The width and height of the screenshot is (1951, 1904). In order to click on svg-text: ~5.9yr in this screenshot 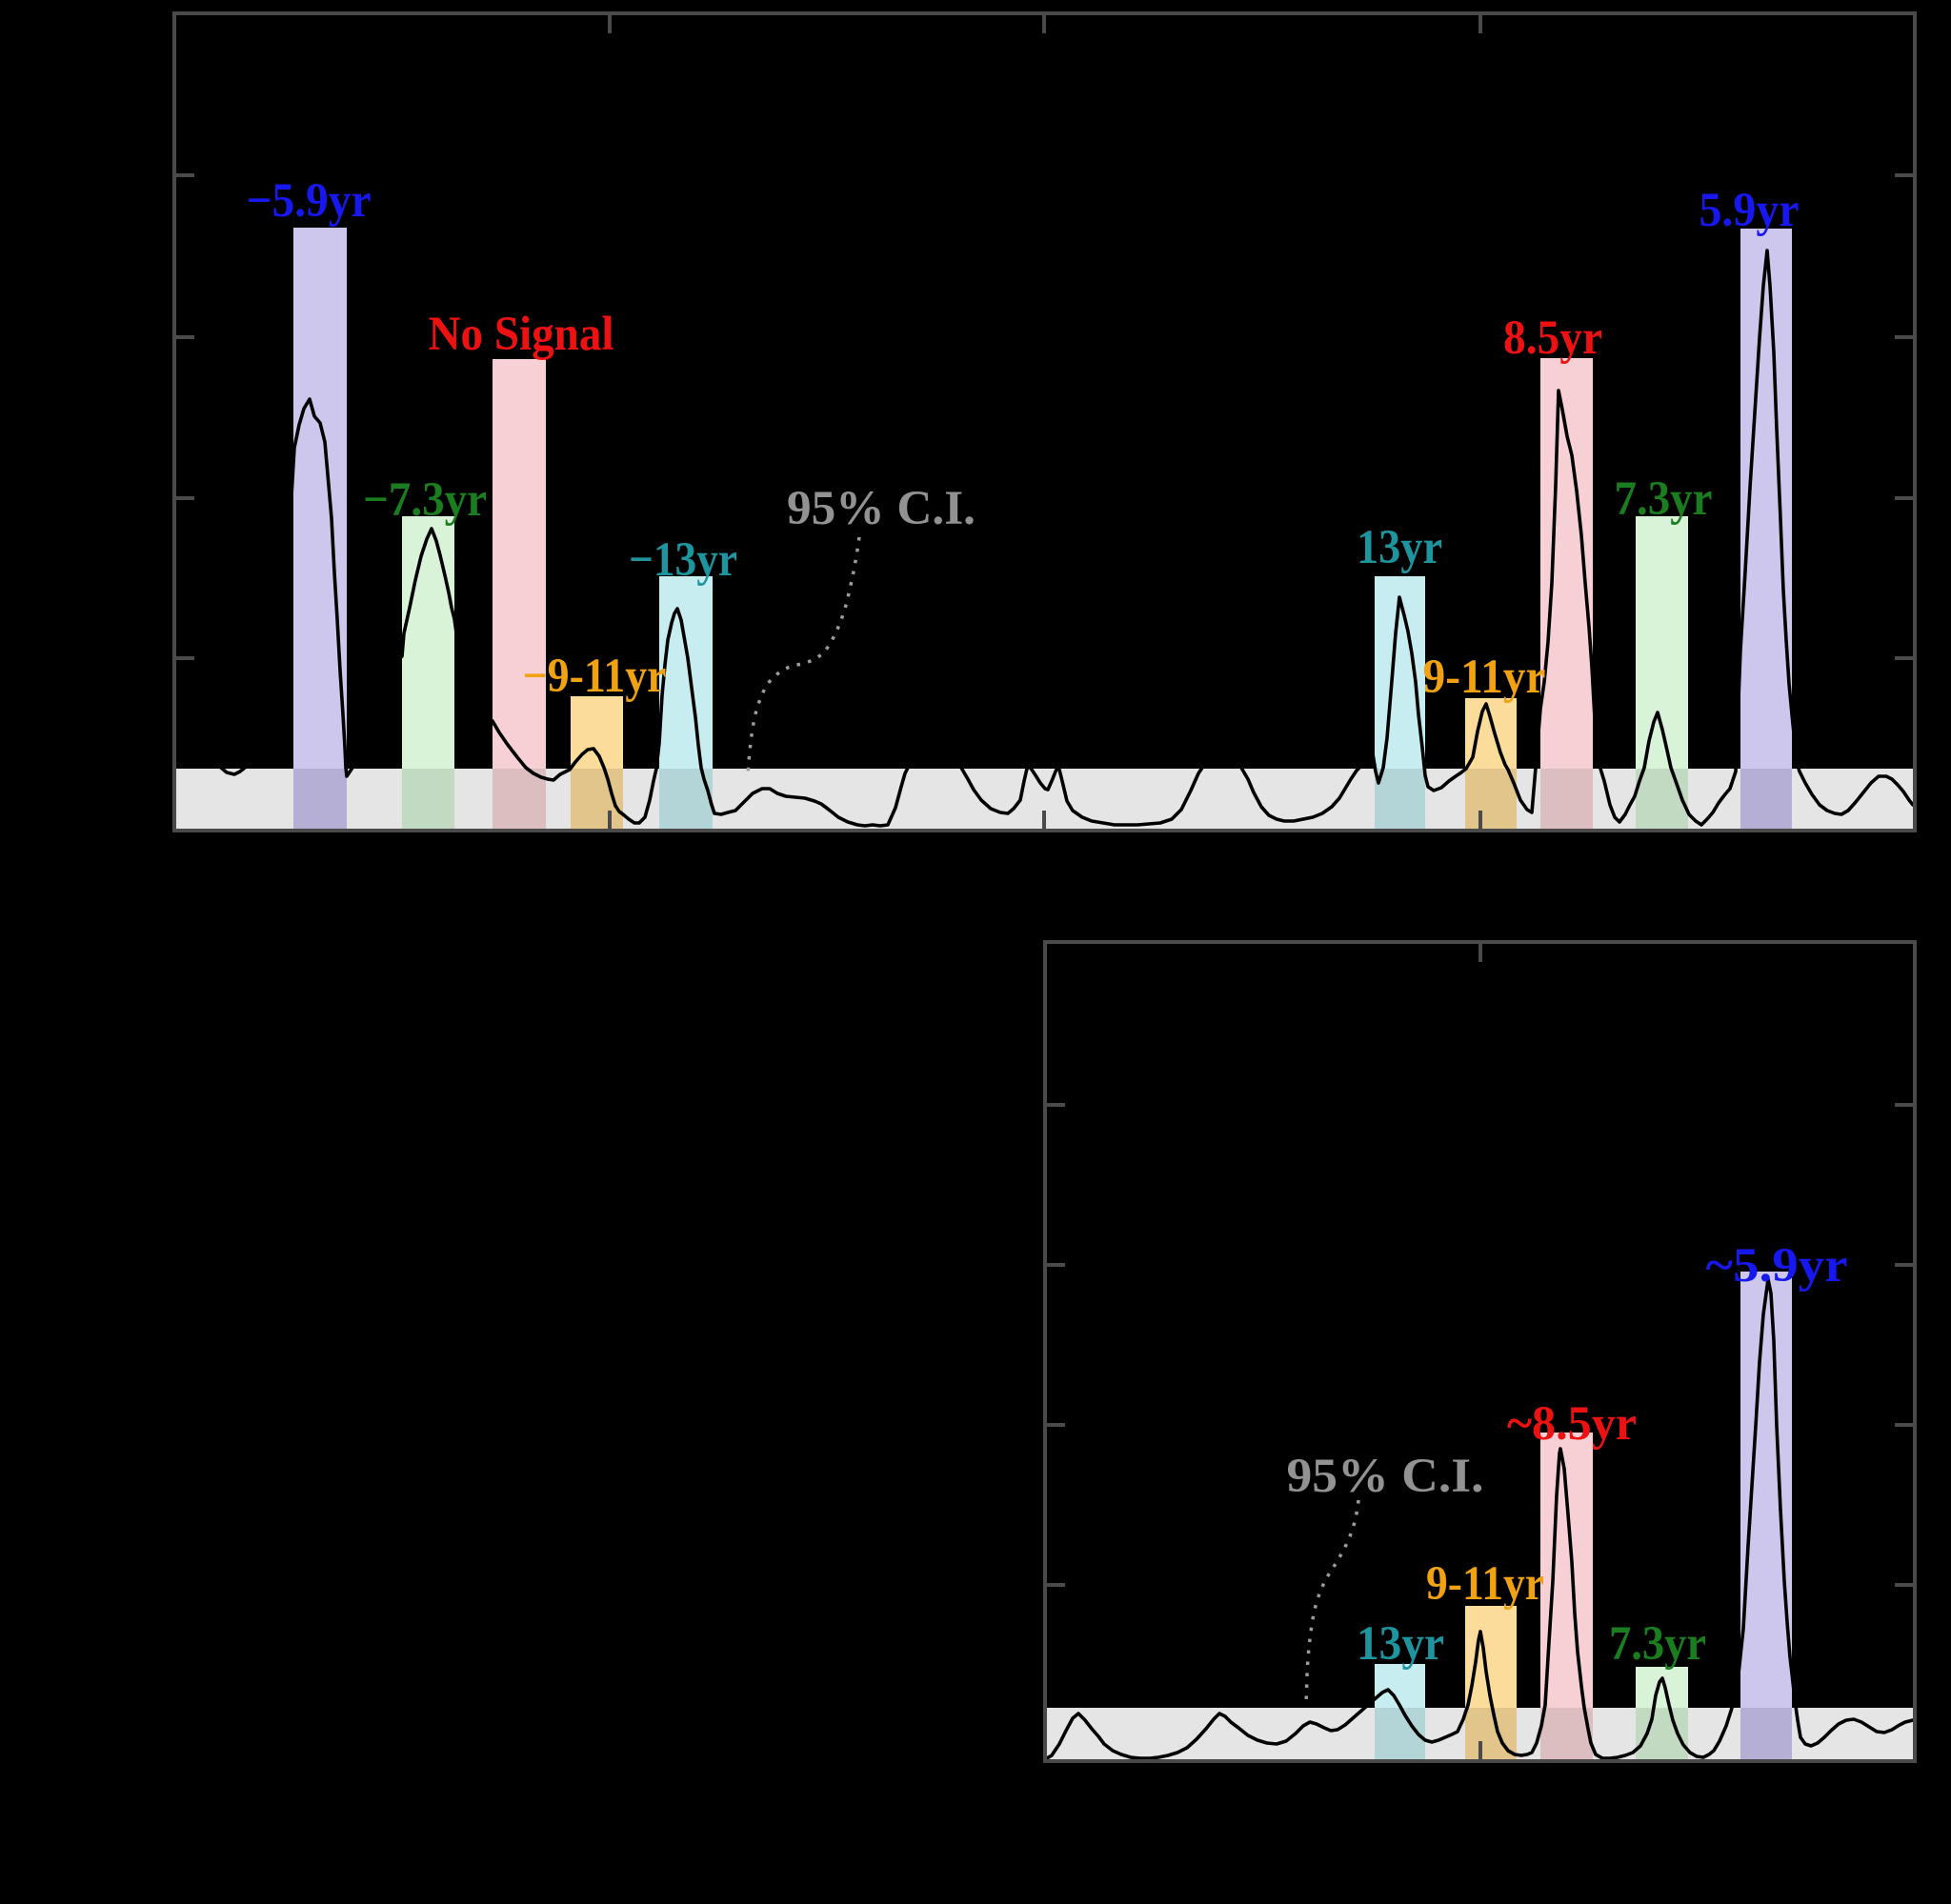, I will do `click(1777, 1266)`.